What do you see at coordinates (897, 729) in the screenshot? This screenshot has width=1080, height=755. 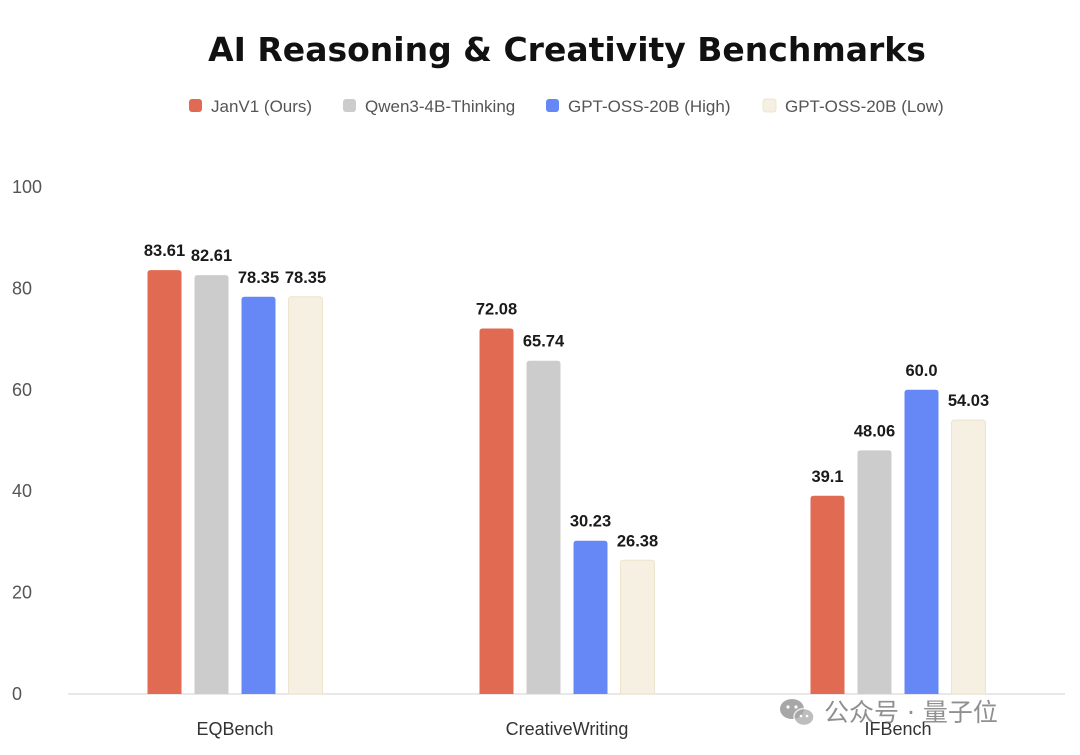 I see `x-category-label: IFBench` at bounding box center [897, 729].